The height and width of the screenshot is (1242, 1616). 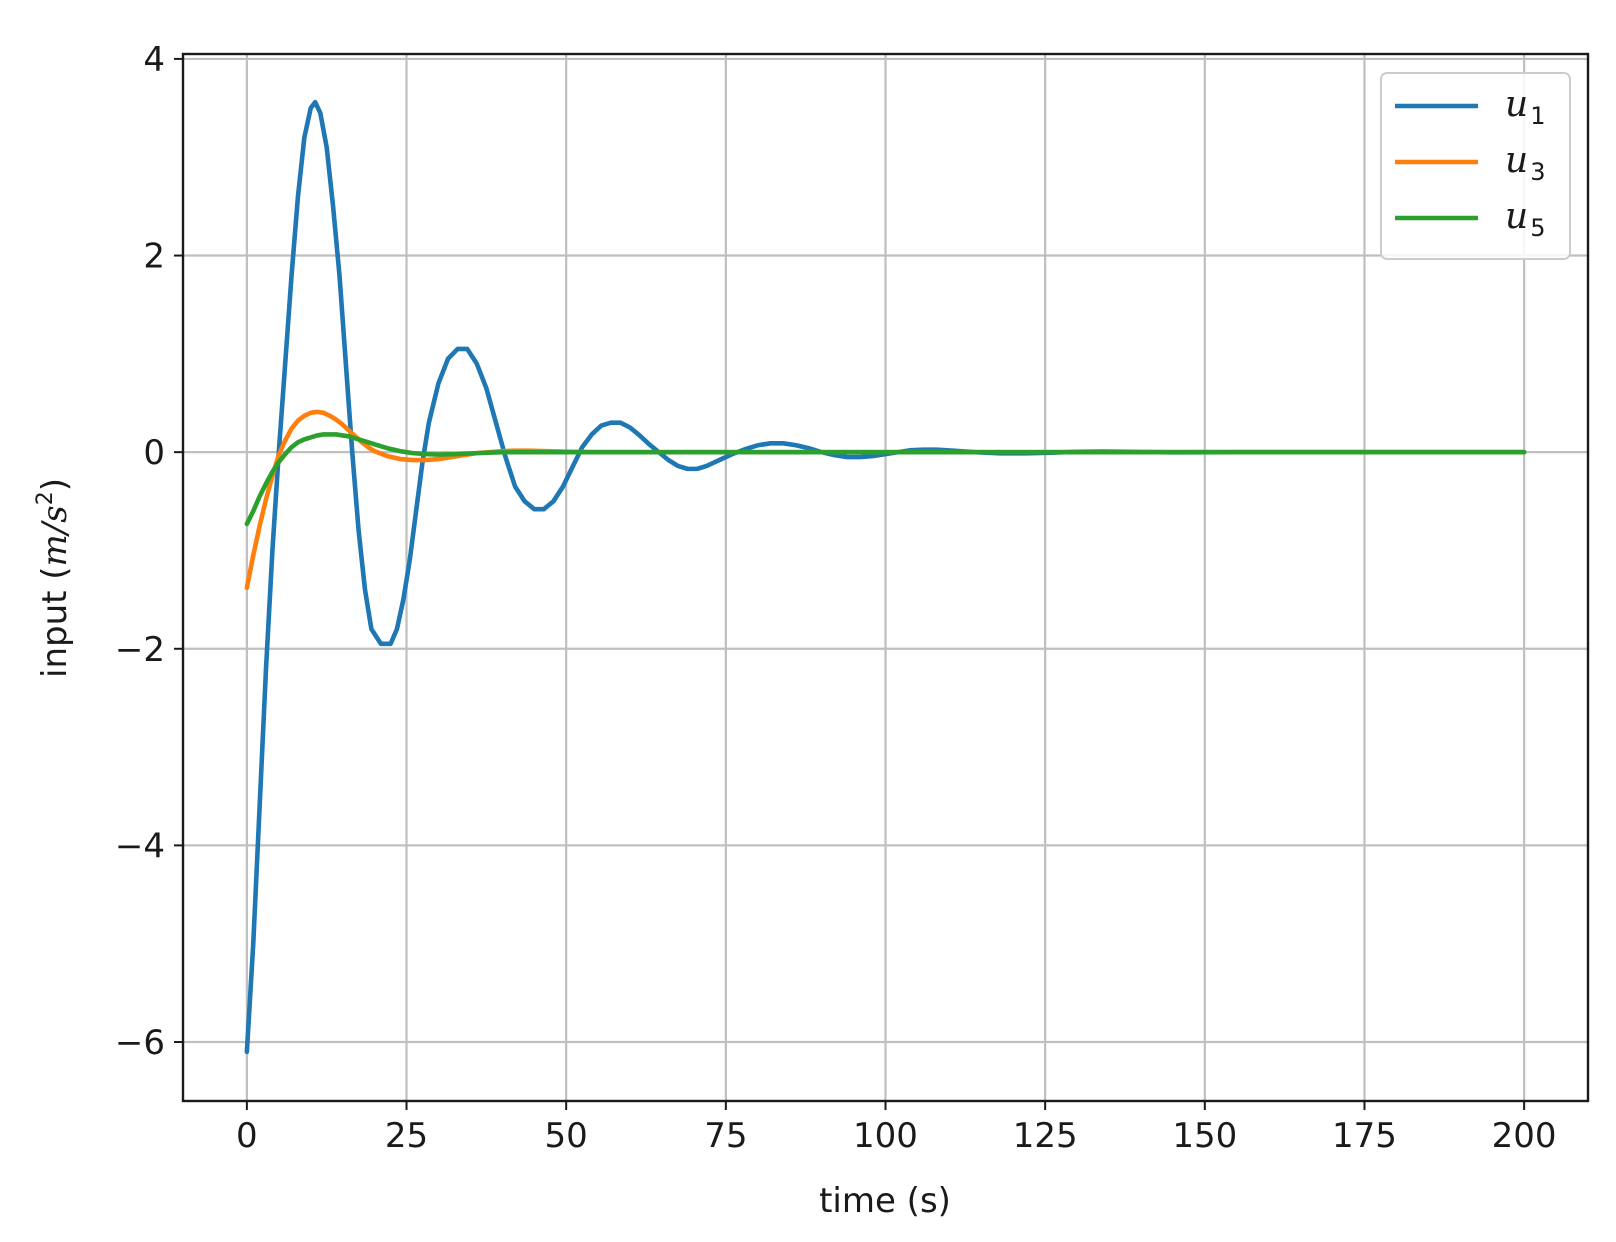 What do you see at coordinates (55, 622) in the screenshot?
I see `y-axis-label-pre: input (` at bounding box center [55, 622].